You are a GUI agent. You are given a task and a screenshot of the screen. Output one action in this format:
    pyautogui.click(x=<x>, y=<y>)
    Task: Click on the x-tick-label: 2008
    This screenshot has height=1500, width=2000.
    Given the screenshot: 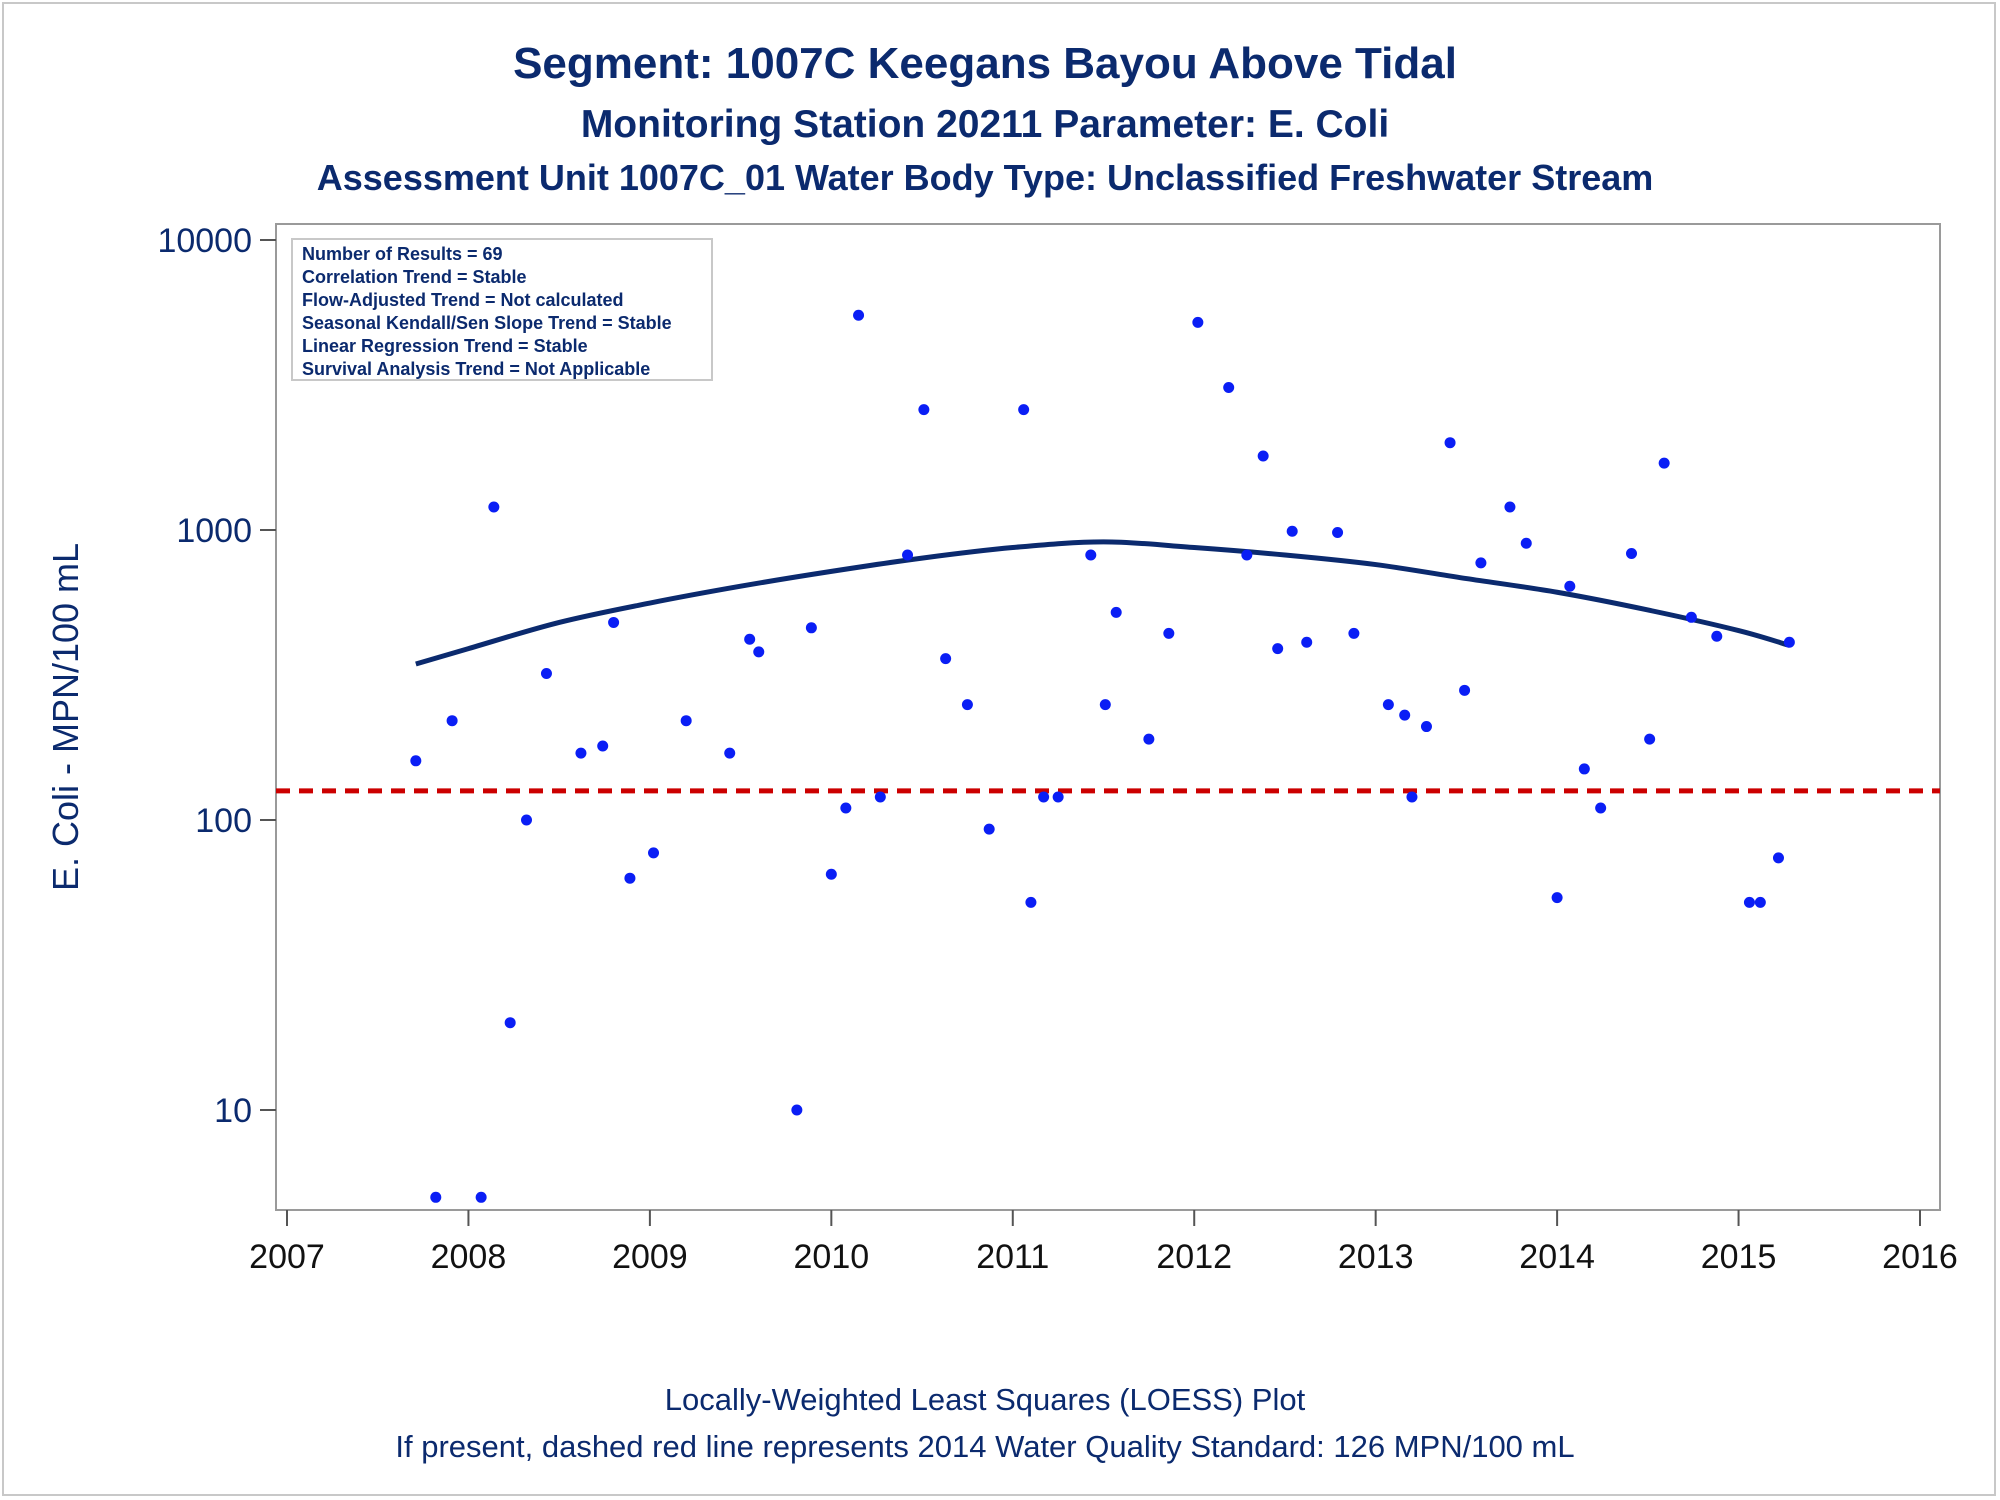 What is the action you would take?
    pyautogui.click(x=469, y=1257)
    